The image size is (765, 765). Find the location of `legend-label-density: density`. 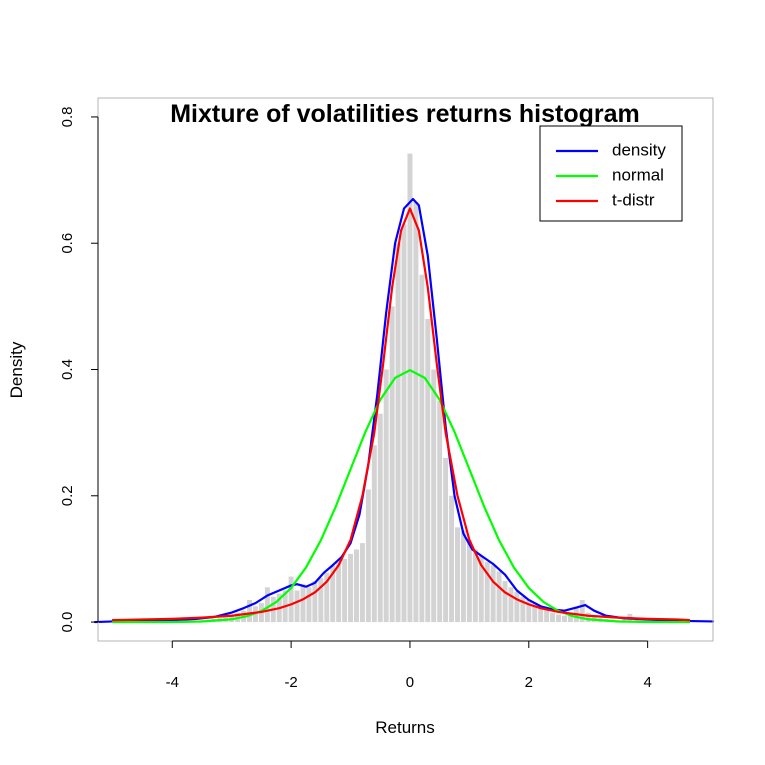

legend-label-density: density is located at coordinates (639, 149).